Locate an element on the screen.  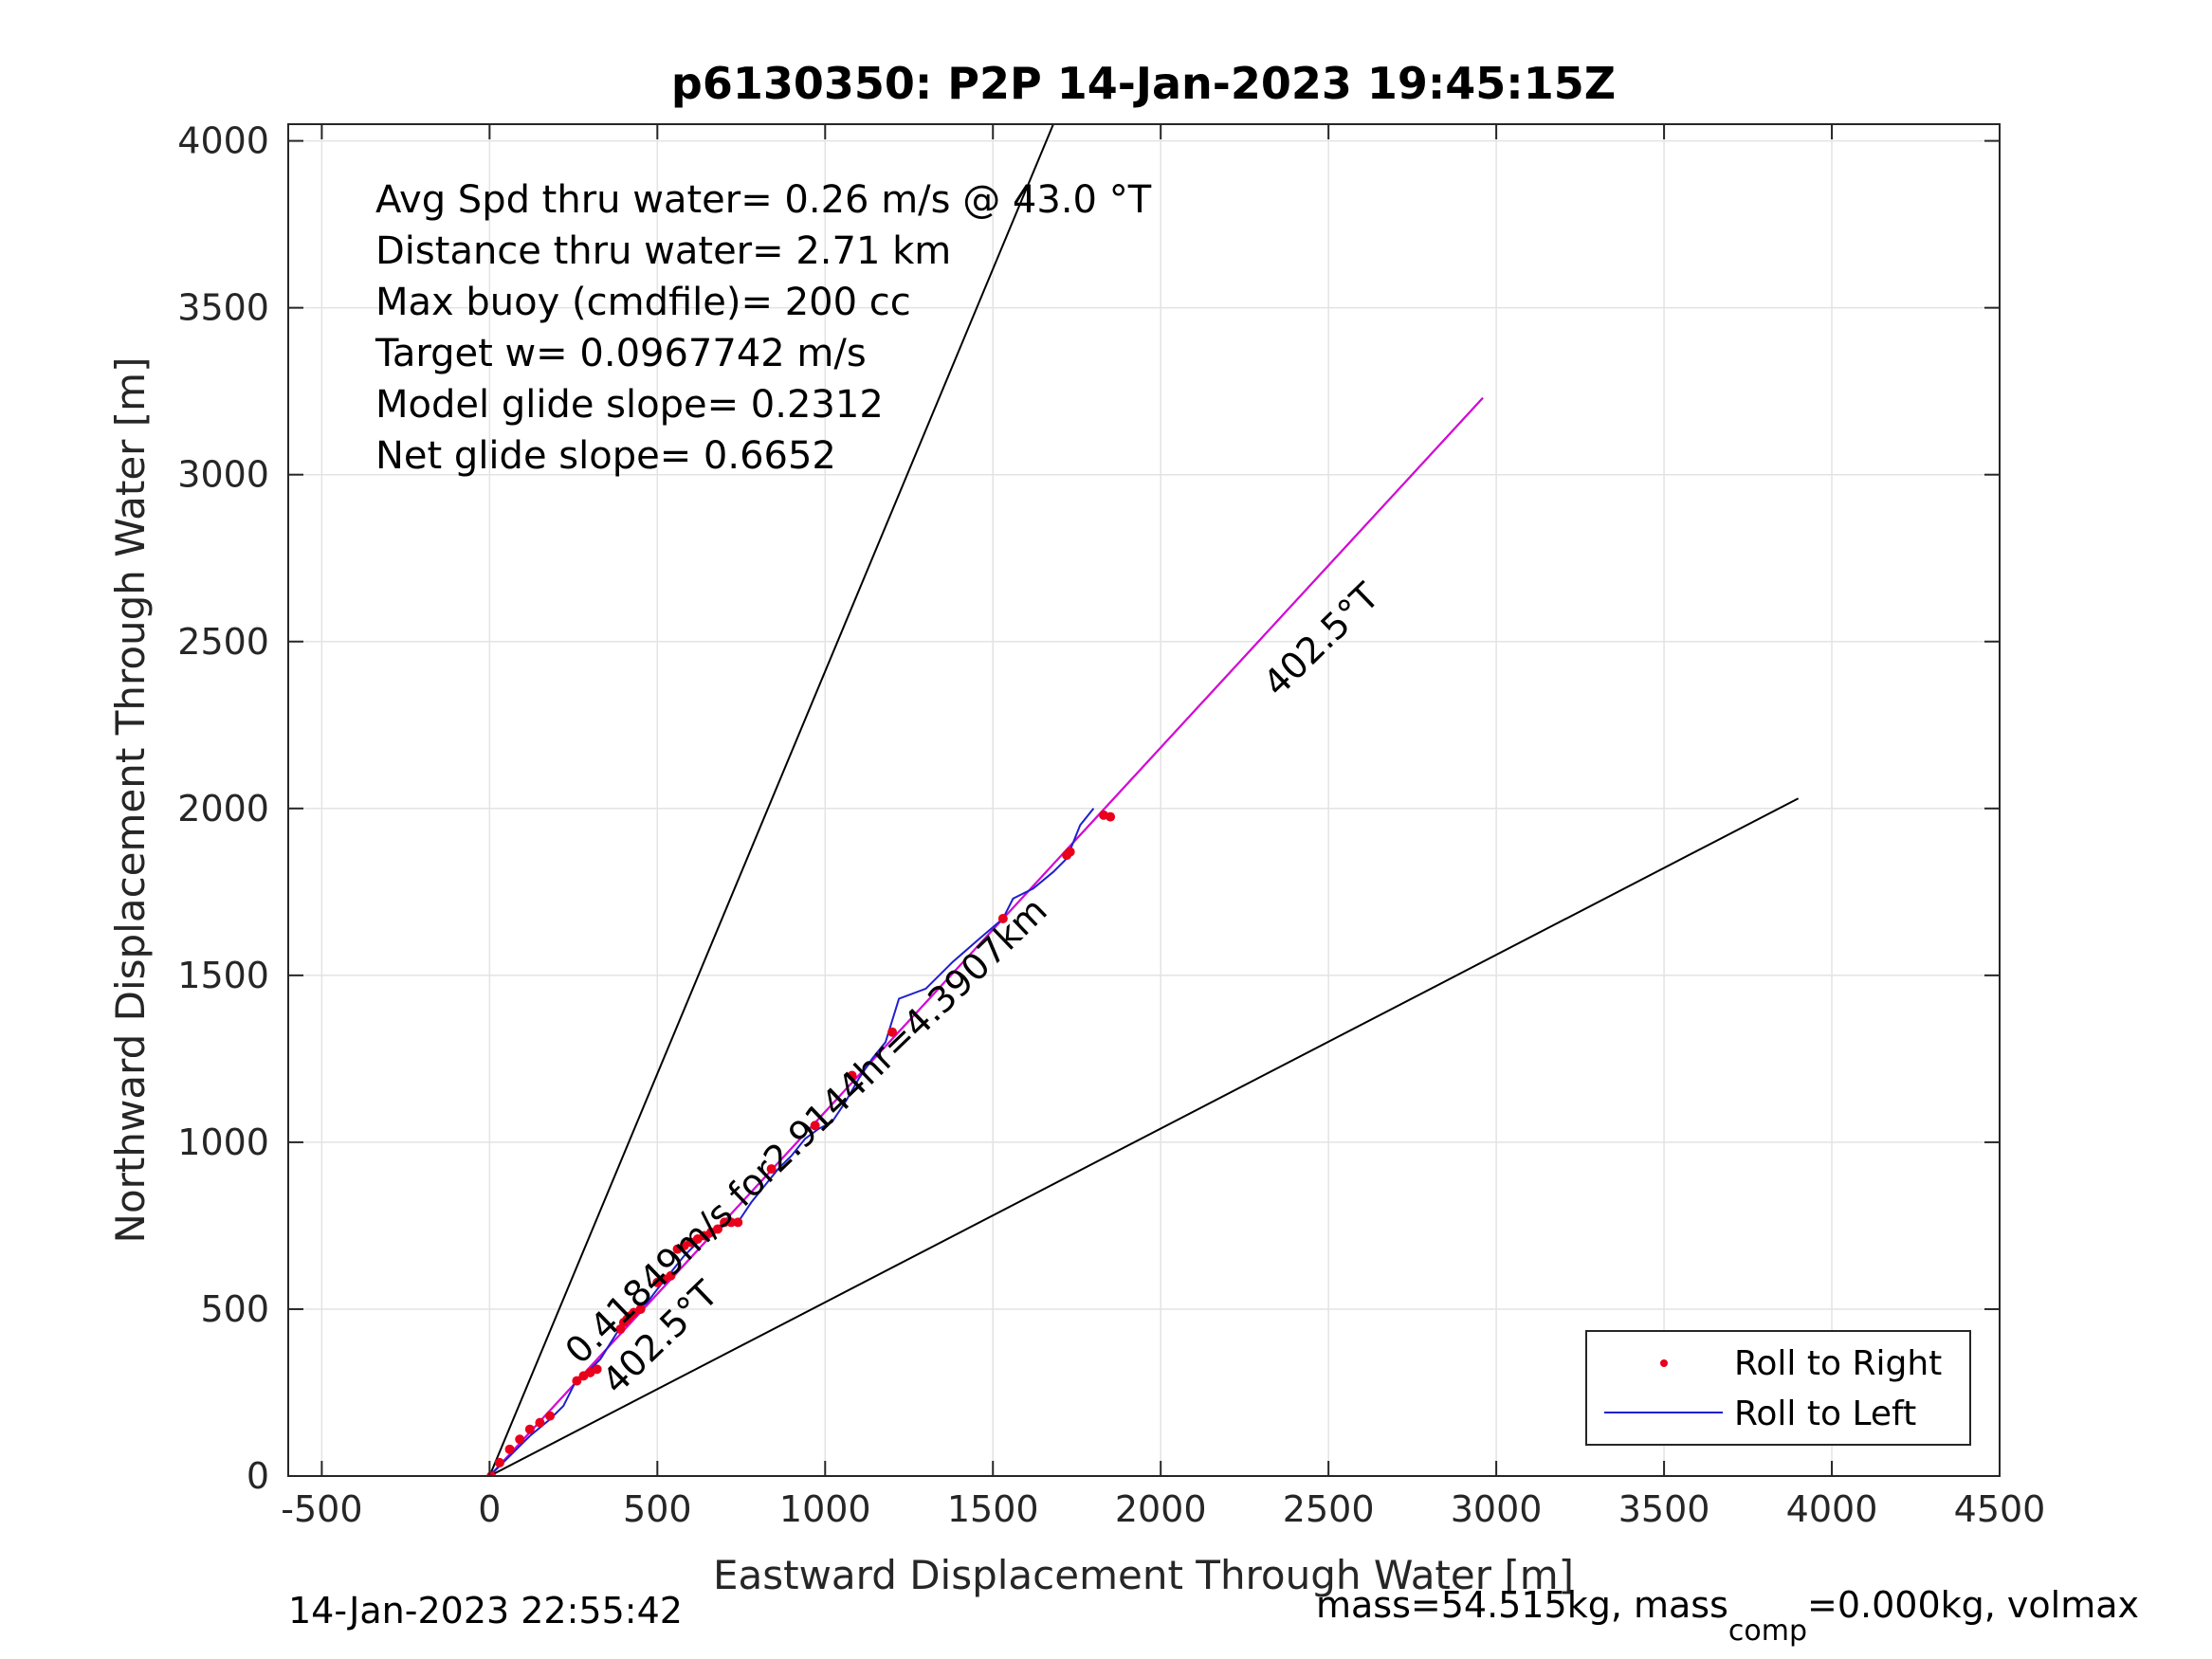
x-tick-label: 500 is located at coordinates (657, 1509).